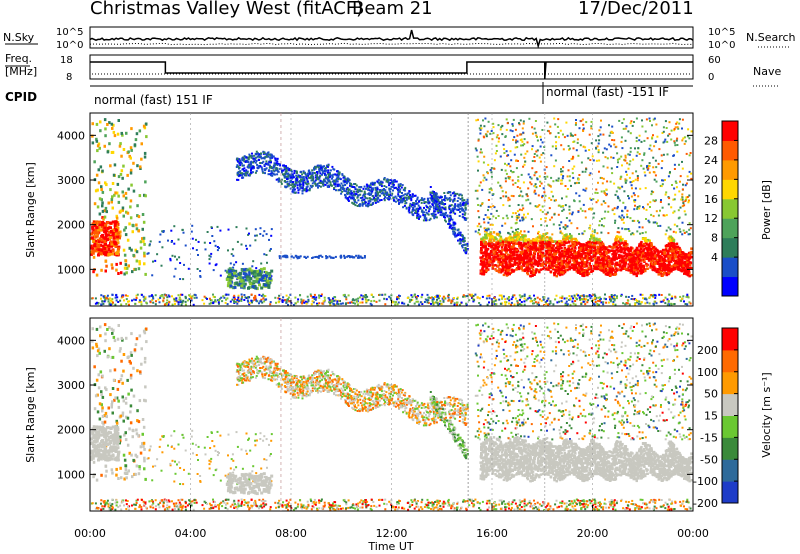 The width and height of the screenshot is (800, 554). What do you see at coordinates (707, 372) in the screenshot?
I see `colorbar-tick: 100` at bounding box center [707, 372].